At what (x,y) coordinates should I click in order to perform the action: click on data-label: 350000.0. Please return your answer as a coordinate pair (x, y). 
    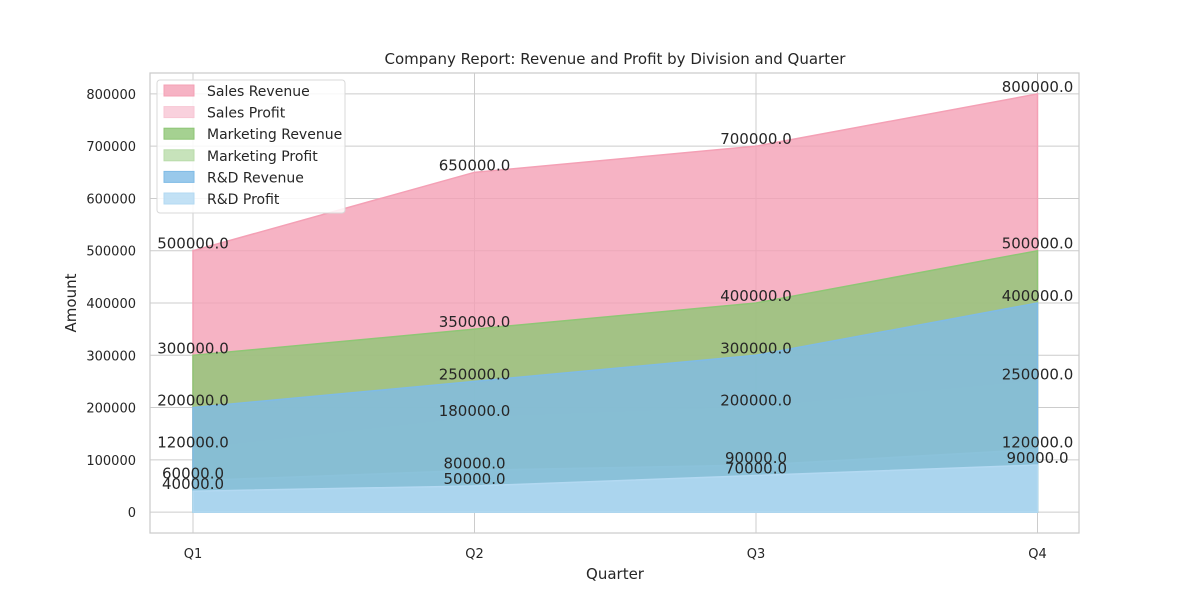
    Looking at the image, I should click on (475, 322).